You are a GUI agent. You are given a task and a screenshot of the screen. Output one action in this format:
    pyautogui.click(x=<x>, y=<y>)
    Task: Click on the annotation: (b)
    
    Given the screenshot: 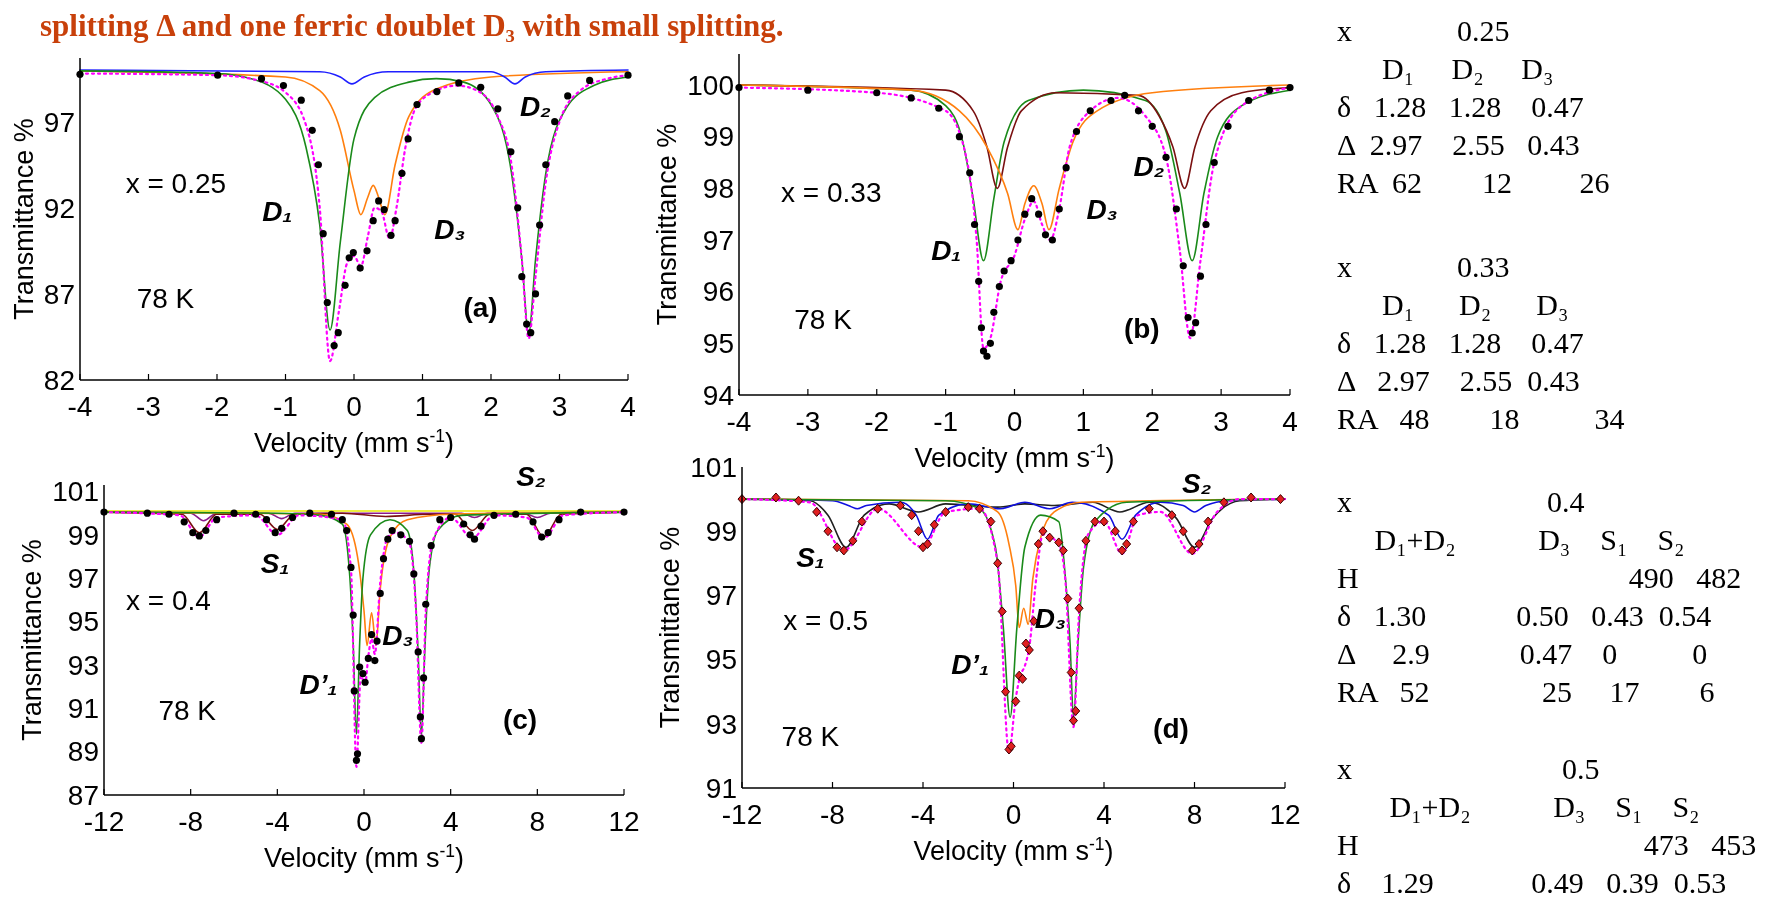 What is the action you would take?
    pyautogui.click(x=1141, y=328)
    